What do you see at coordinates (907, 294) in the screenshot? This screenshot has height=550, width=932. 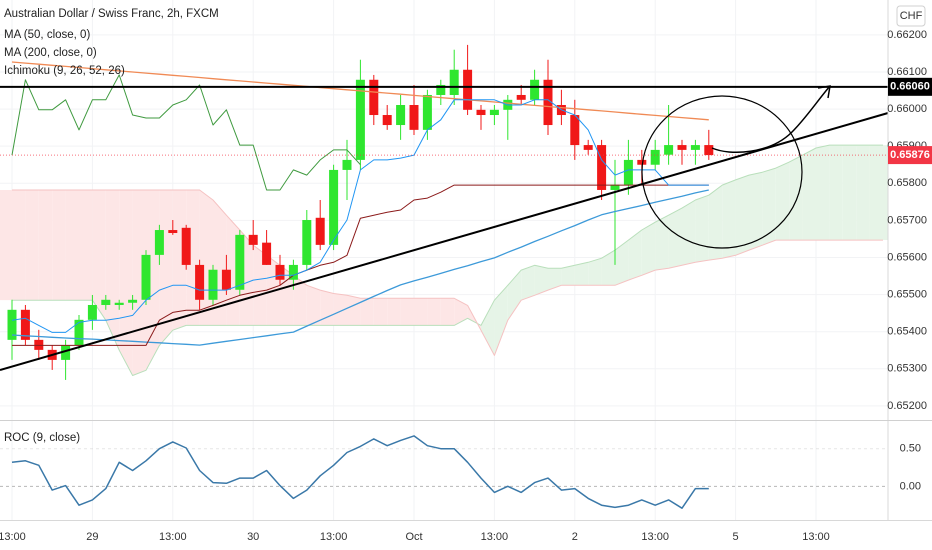 I see `y-tick-label: 0.65500` at bounding box center [907, 294].